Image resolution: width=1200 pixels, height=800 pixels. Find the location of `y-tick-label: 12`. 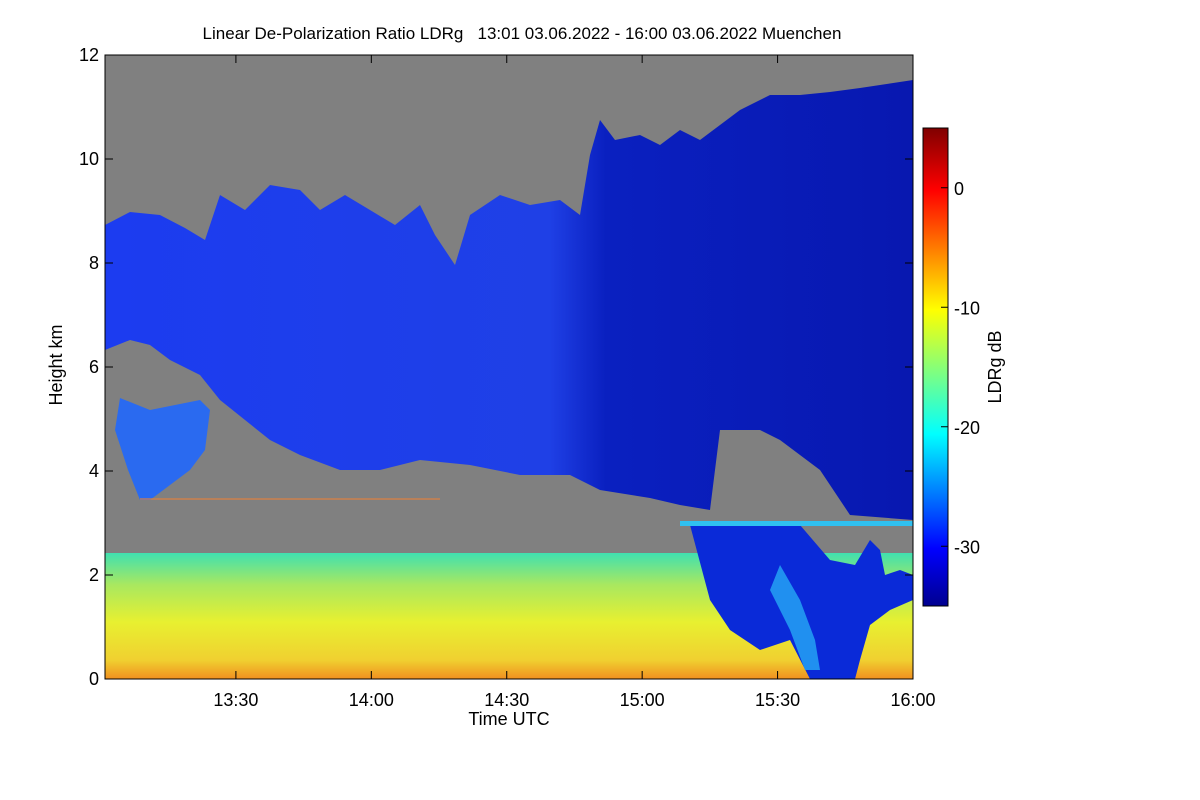

y-tick-label: 12 is located at coordinates (89, 55).